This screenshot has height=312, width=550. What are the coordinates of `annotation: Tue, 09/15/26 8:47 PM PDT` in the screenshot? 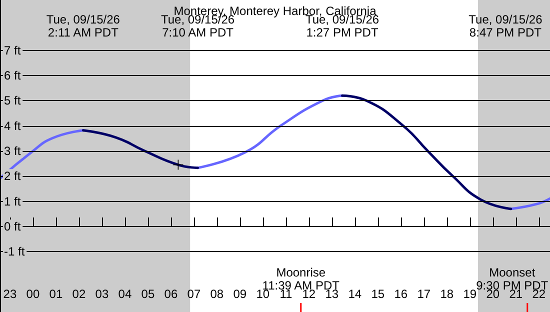 It's located at (505, 26).